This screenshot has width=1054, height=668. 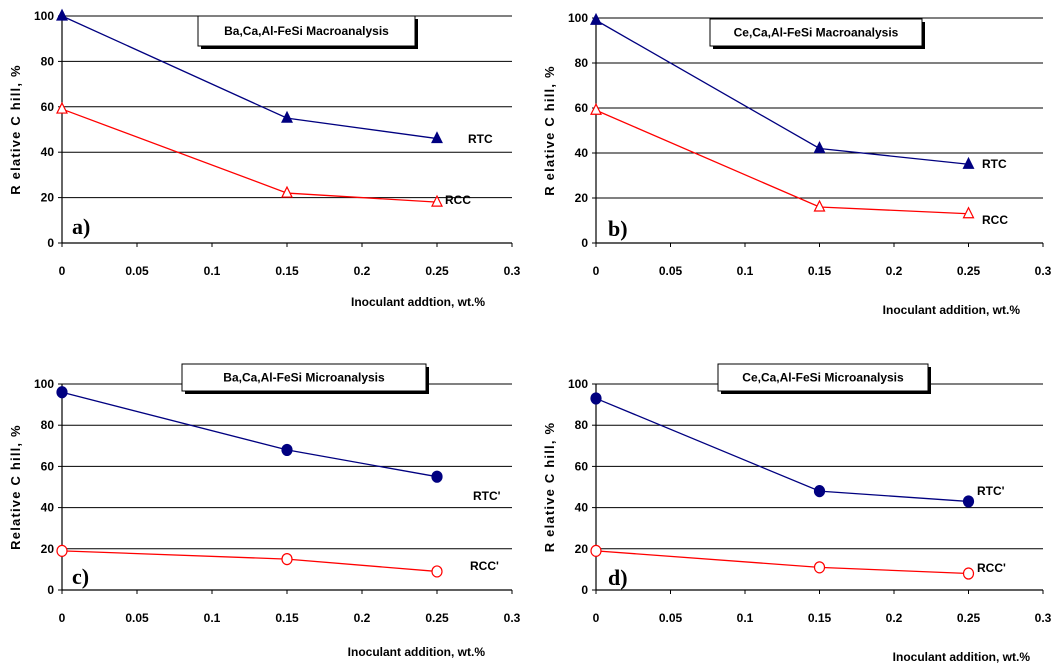 I want to click on panel-label: b), so click(x=618, y=228).